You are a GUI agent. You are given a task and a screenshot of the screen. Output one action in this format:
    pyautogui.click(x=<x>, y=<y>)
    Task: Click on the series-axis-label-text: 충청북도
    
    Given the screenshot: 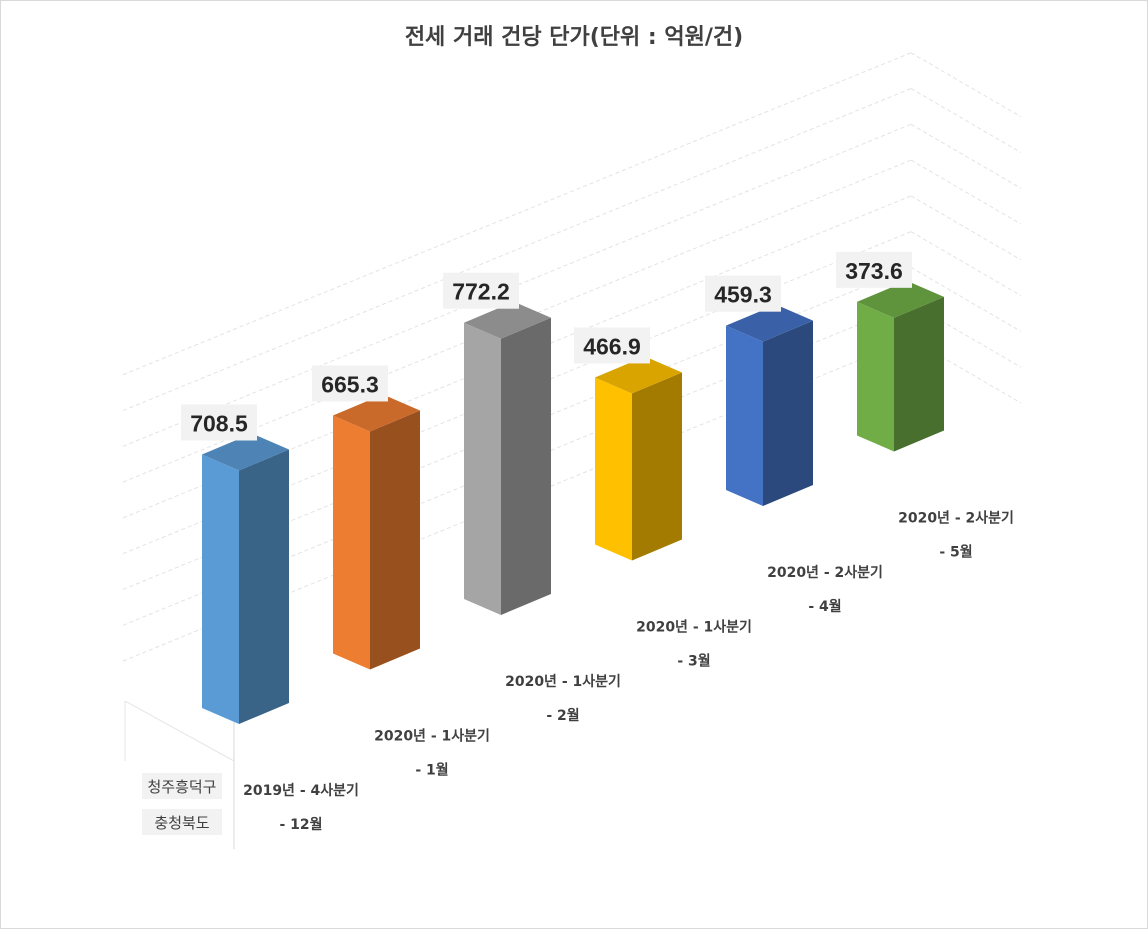 What is the action you would take?
    pyautogui.click(x=181, y=823)
    